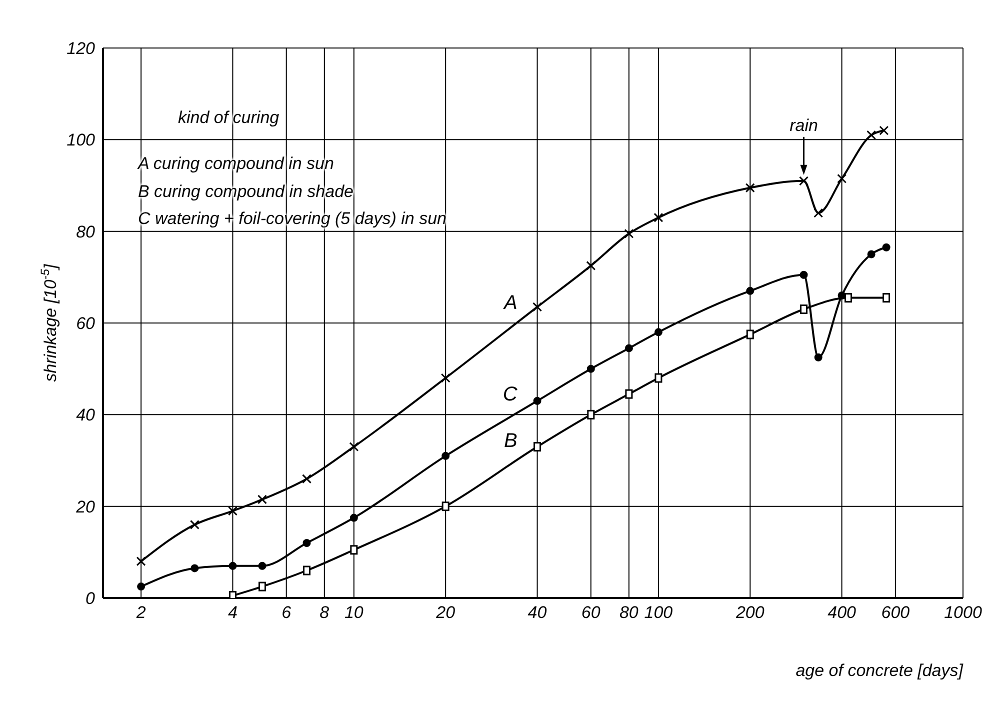 This screenshot has height=720, width=999. What do you see at coordinates (591, 612) in the screenshot?
I see `x-tick-label: 60` at bounding box center [591, 612].